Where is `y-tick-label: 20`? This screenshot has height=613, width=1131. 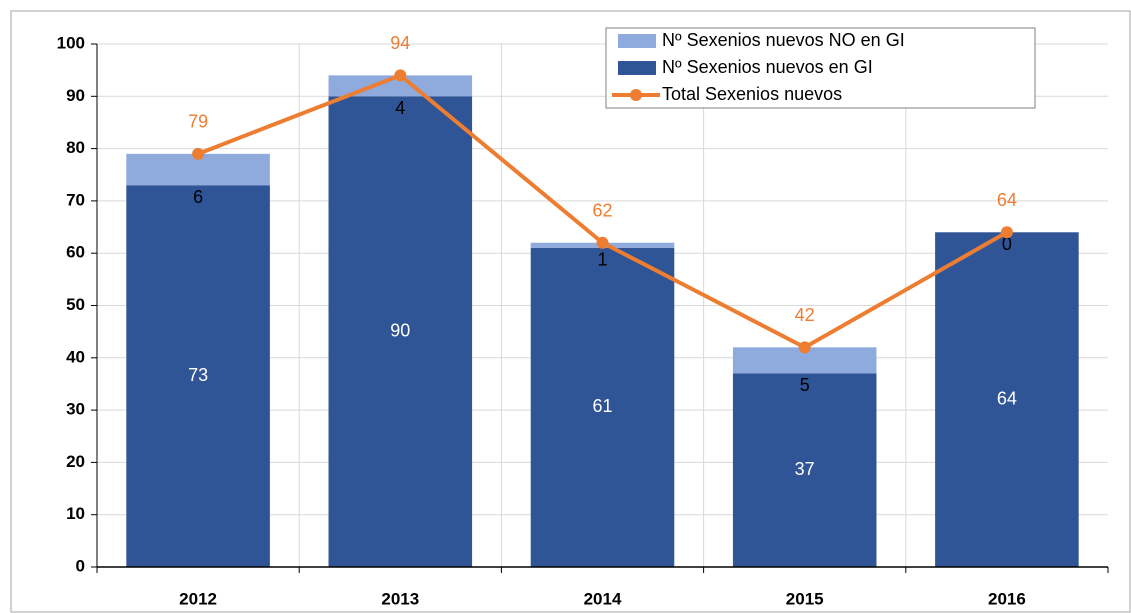 y-tick-label: 20 is located at coordinates (75, 461).